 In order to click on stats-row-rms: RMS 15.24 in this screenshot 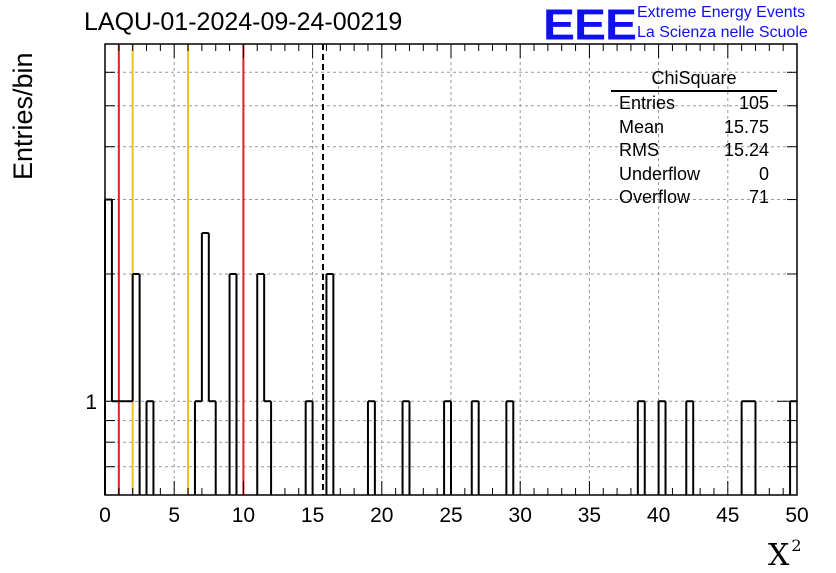, I will do `click(694, 150)`.